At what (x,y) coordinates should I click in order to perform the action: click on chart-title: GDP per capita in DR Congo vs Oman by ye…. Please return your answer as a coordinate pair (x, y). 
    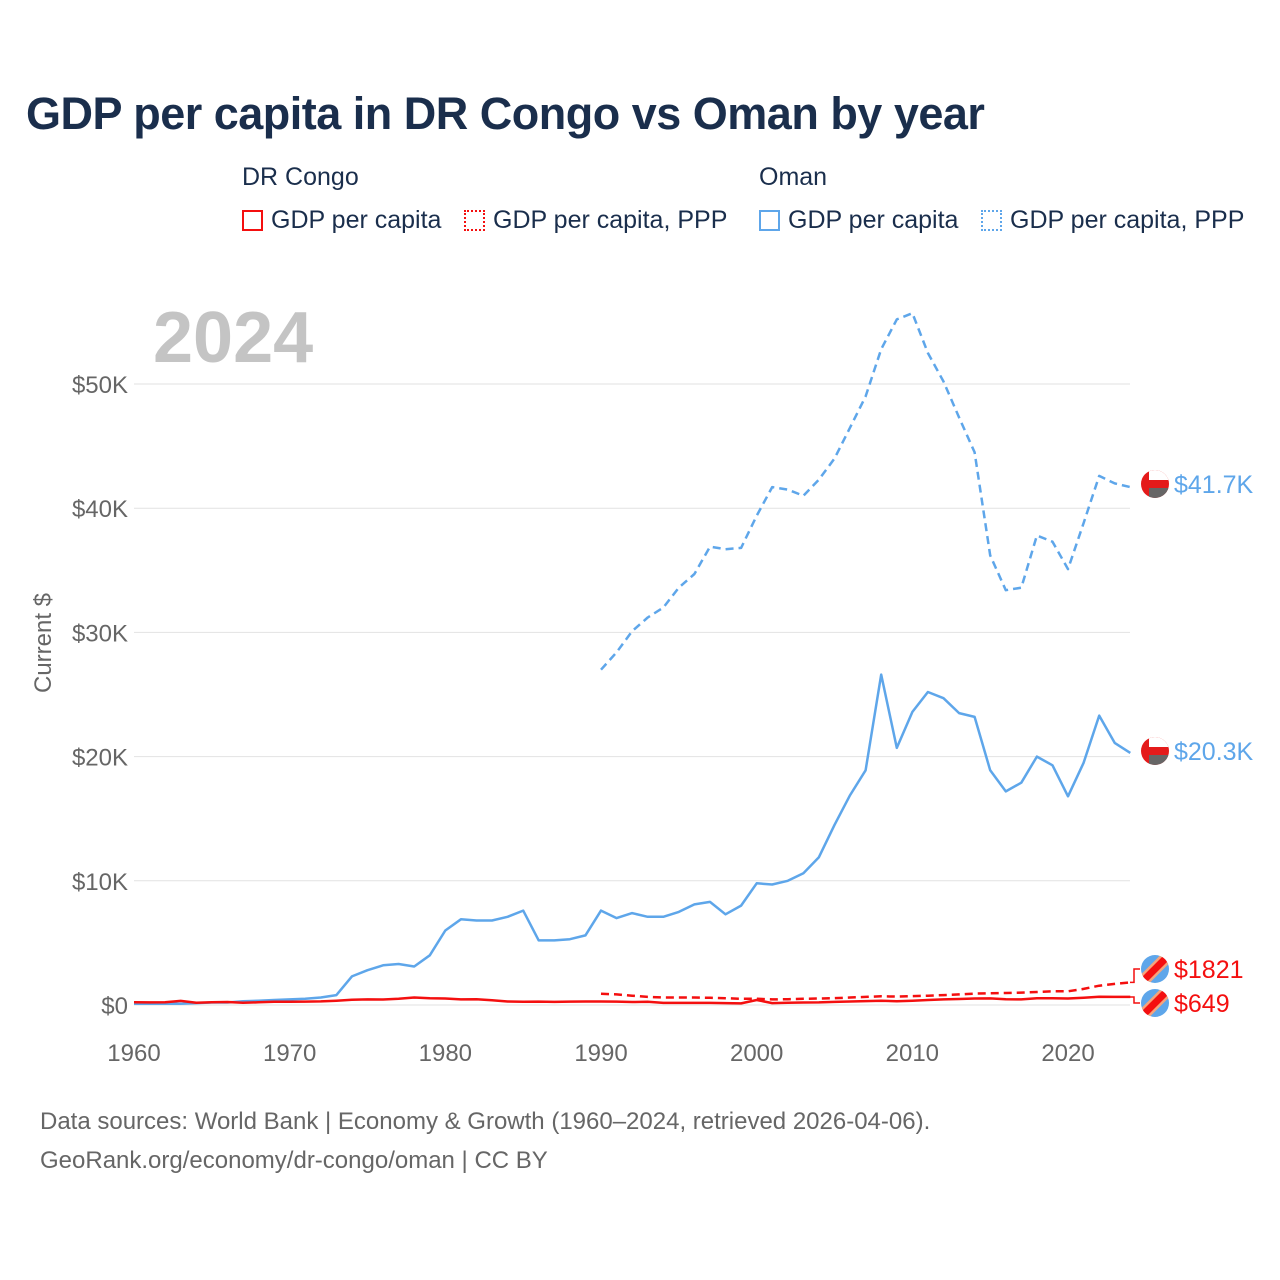
    Looking at the image, I should click on (505, 113).